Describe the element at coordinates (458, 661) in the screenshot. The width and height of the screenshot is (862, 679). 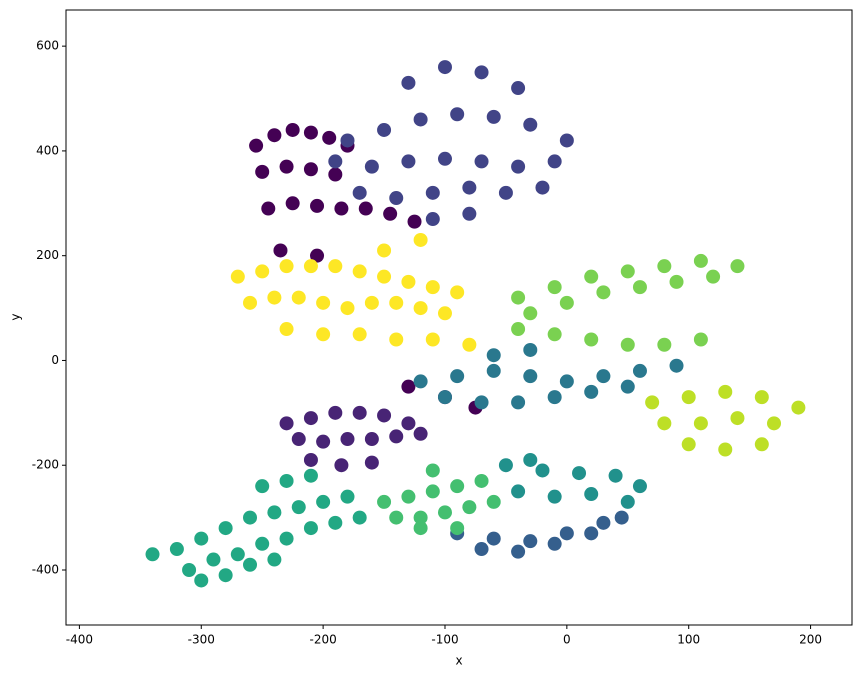
I see `x-axis-label: x` at that location.